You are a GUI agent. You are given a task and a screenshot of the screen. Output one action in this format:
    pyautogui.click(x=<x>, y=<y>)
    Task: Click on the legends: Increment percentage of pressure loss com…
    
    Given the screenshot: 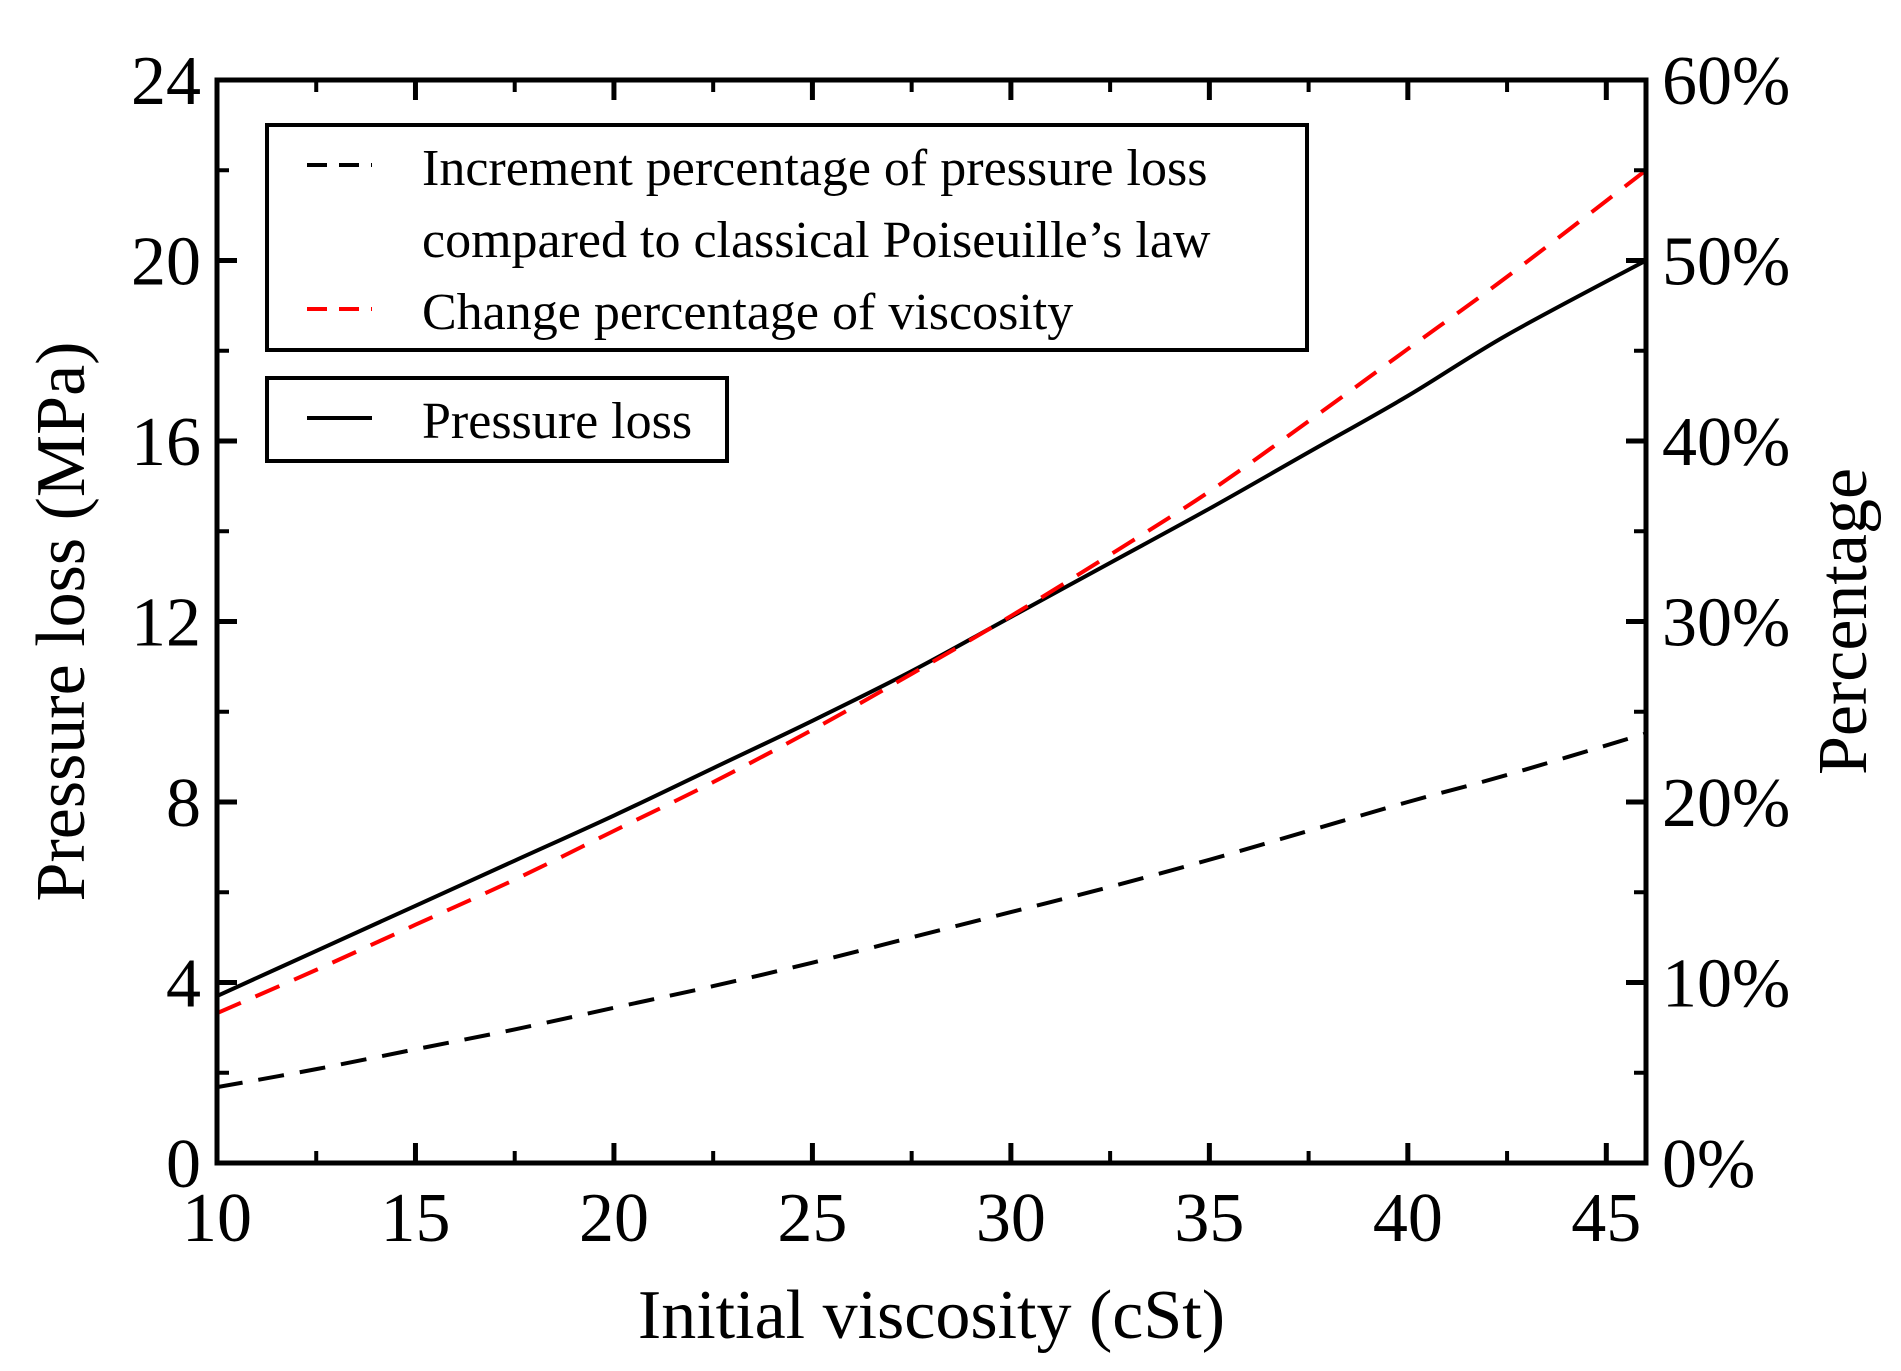 What is the action you would take?
    pyautogui.click(x=787, y=293)
    